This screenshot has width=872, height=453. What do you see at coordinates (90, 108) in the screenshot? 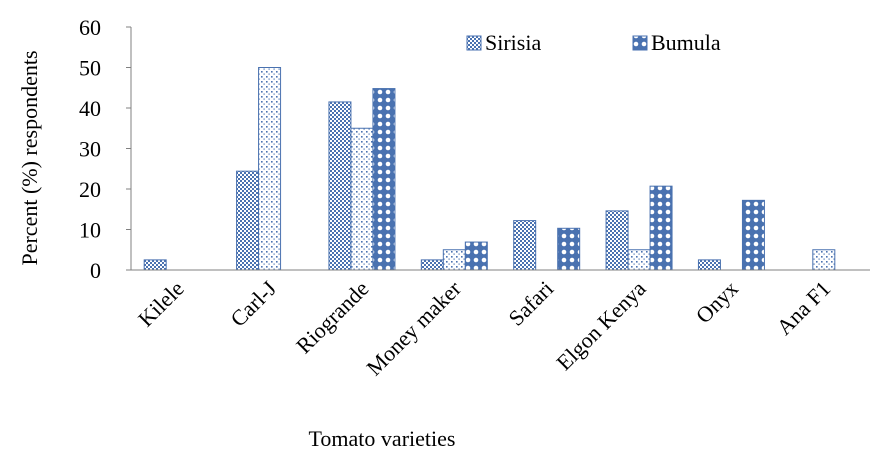
I see `y-tick-label: 40` at bounding box center [90, 108].